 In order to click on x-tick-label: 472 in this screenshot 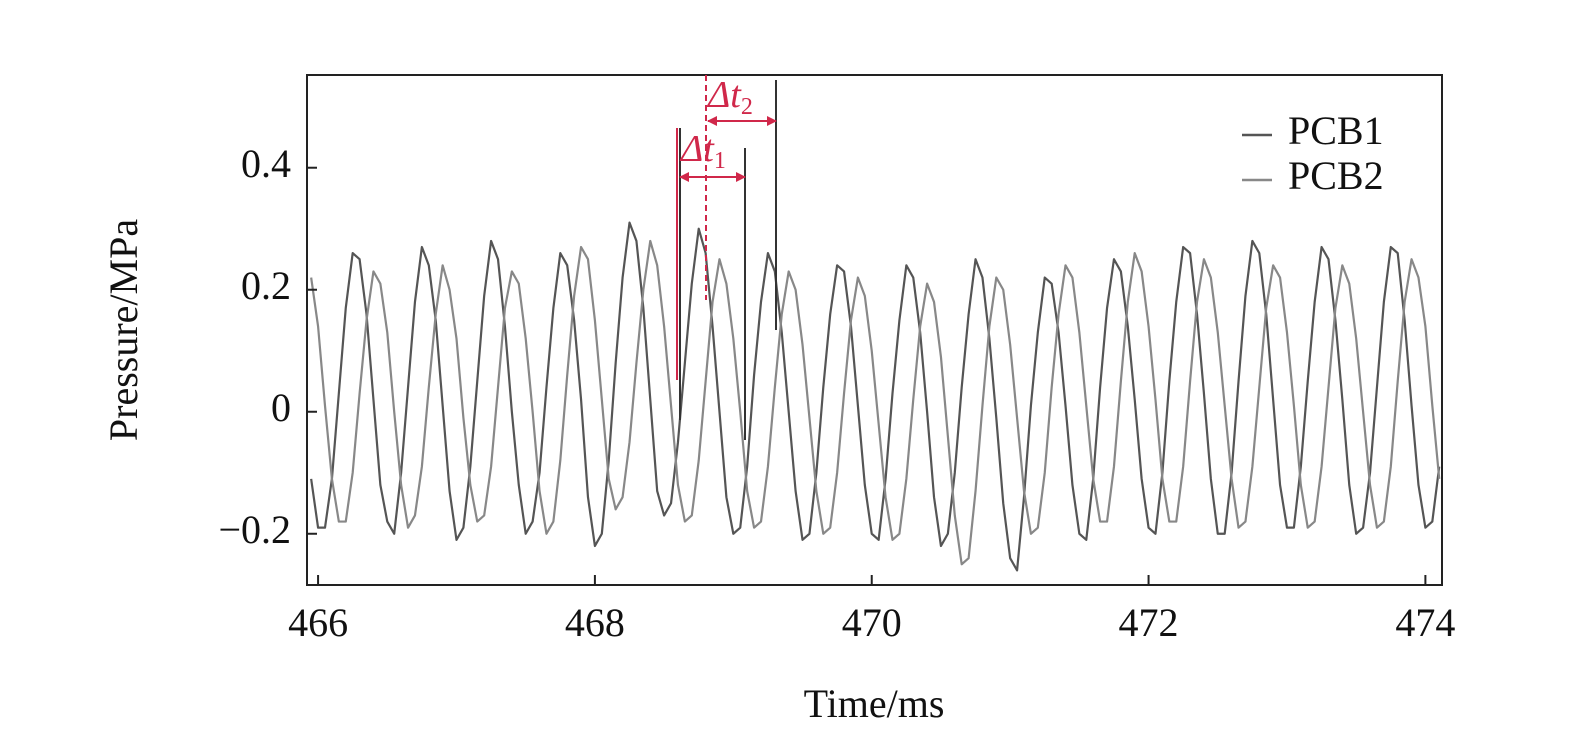, I will do `click(1149, 622)`.